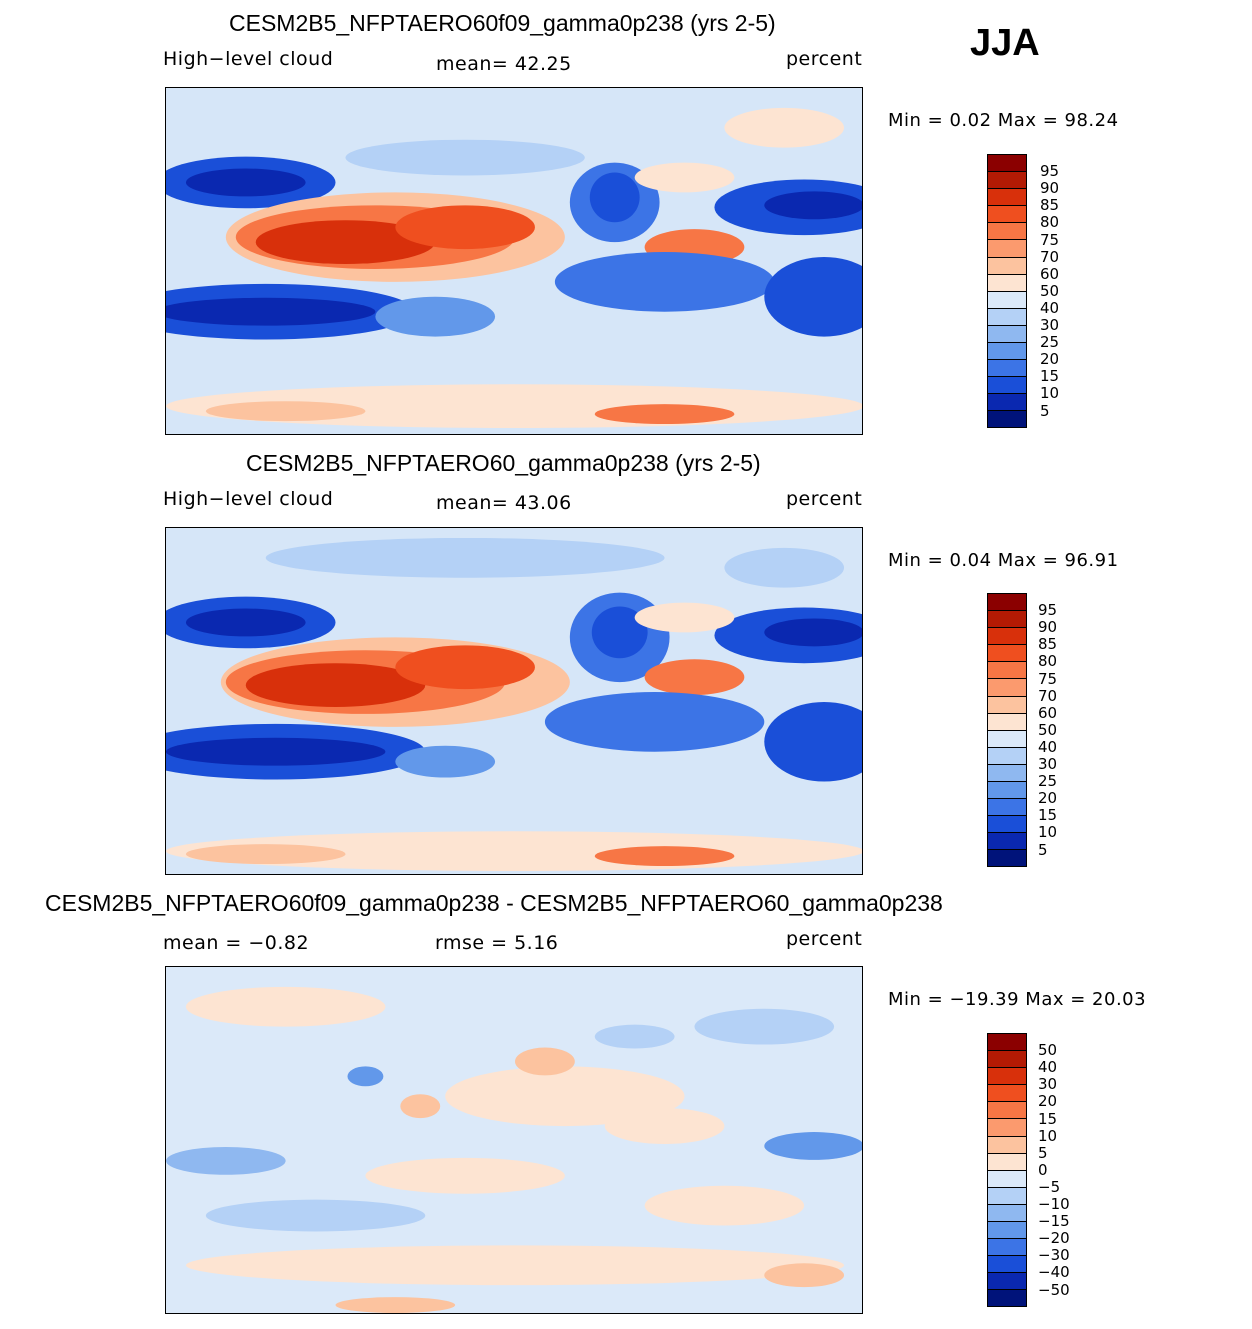  What do you see at coordinates (1054, 1238) in the screenshot?
I see `colorbar-3-label: −20` at bounding box center [1054, 1238].